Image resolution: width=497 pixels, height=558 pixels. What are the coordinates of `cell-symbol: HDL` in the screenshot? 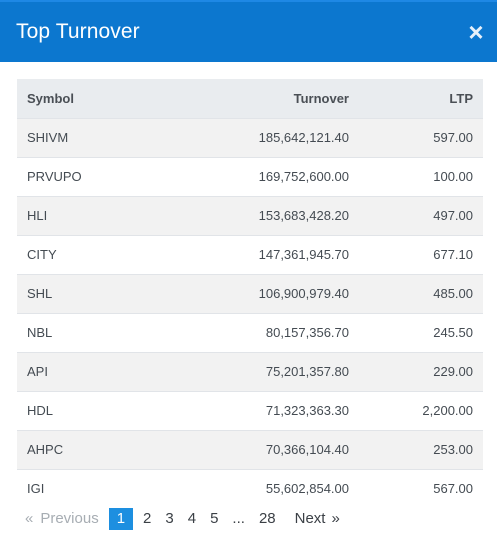 It's located at (40, 410).